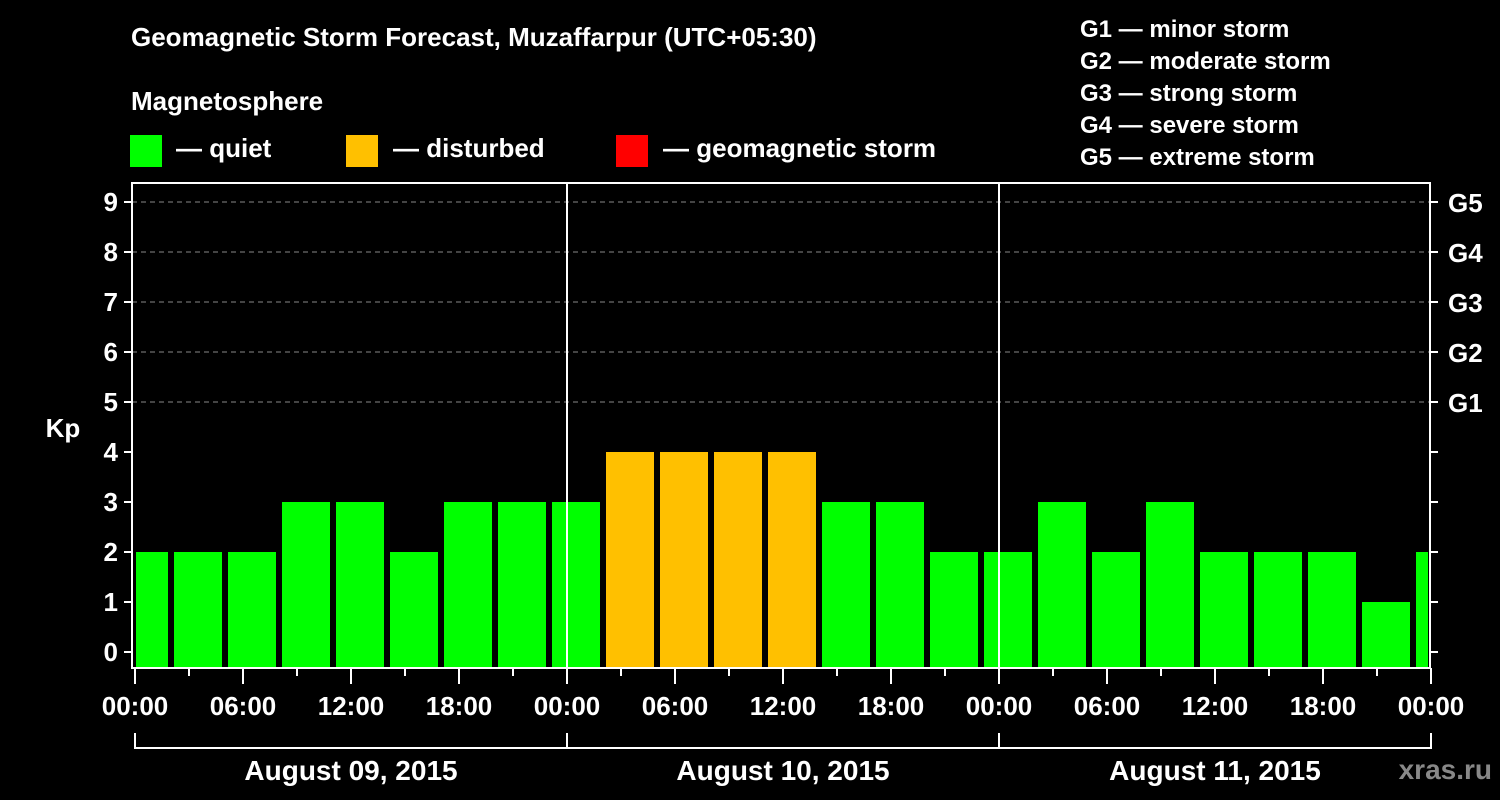 The height and width of the screenshot is (800, 1500). I want to click on day-label: August 09, 2015, so click(350, 770).